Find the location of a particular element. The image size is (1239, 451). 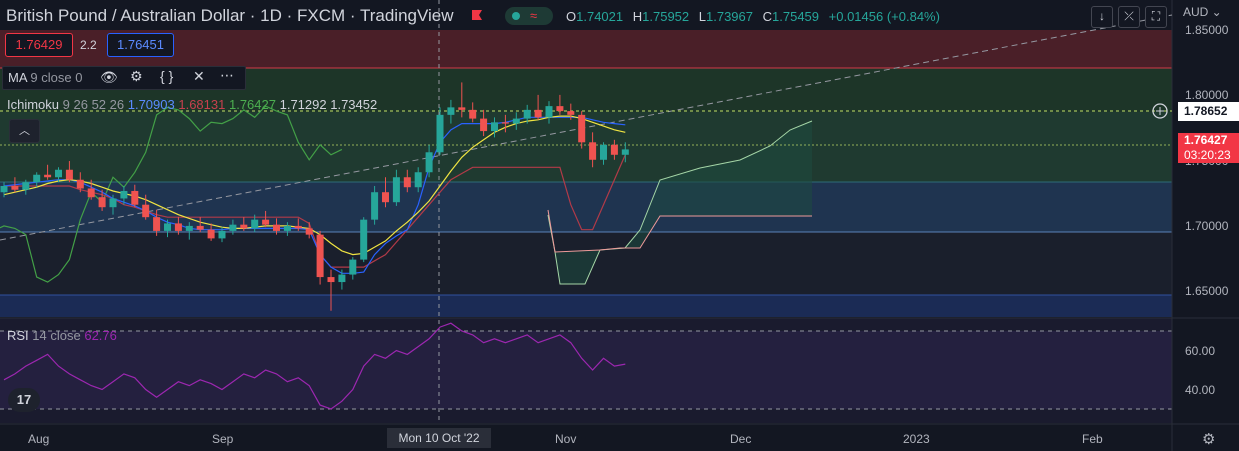

collapse-button: ⤫ is located at coordinates (1129, 17).